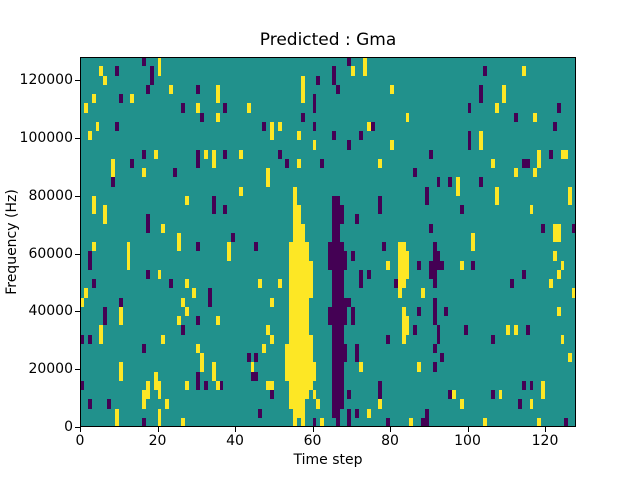 The width and height of the screenshot is (640, 480). I want to click on y-tick-label: 20000, so click(50, 369).